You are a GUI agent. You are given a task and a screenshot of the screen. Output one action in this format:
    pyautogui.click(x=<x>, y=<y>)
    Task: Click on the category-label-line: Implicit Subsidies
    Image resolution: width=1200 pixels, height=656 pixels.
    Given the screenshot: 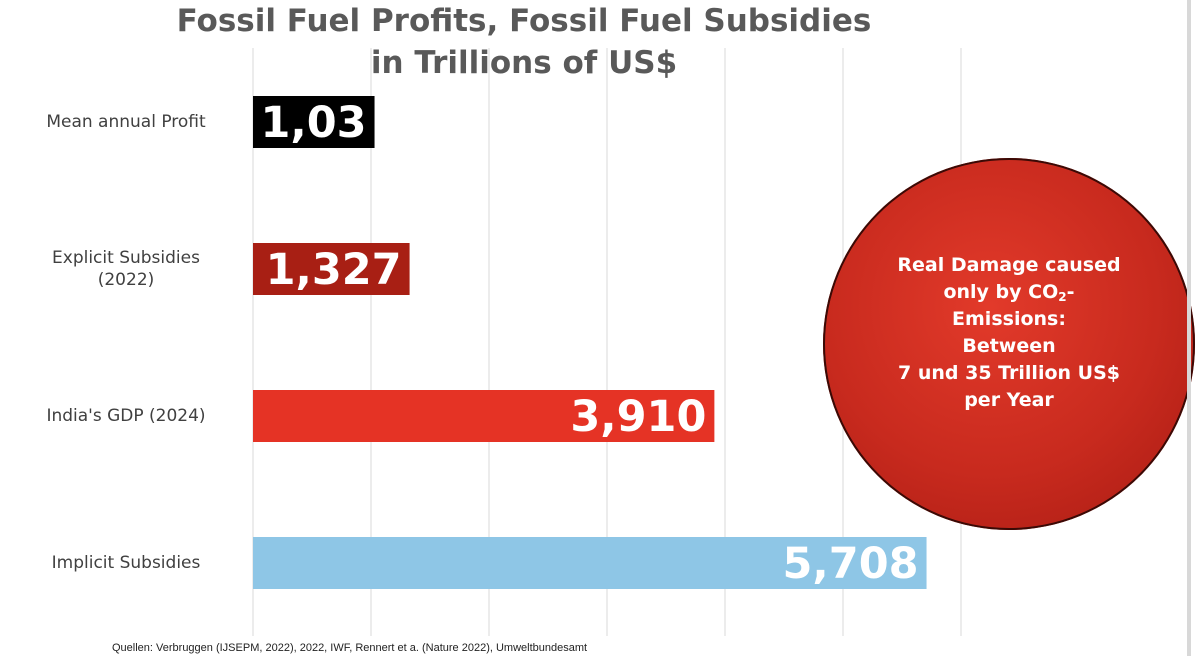 What is the action you would take?
    pyautogui.click(x=126, y=563)
    